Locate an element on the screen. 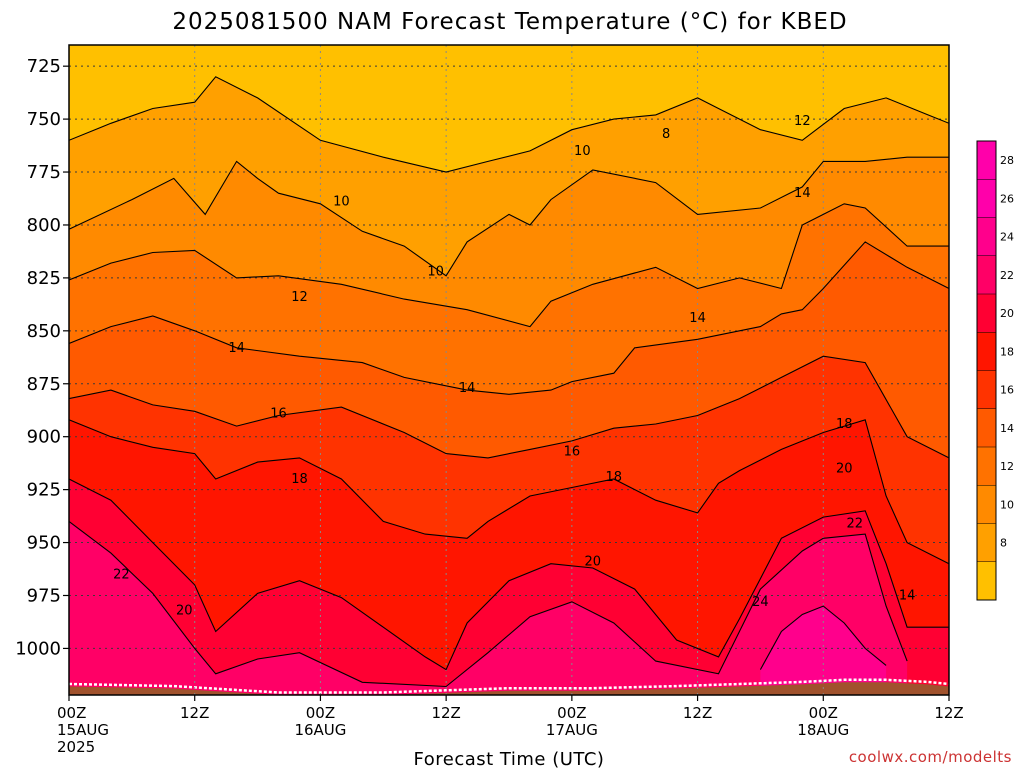 The height and width of the screenshot is (768, 1024). contour-label-24: 24 is located at coordinates (760, 602).